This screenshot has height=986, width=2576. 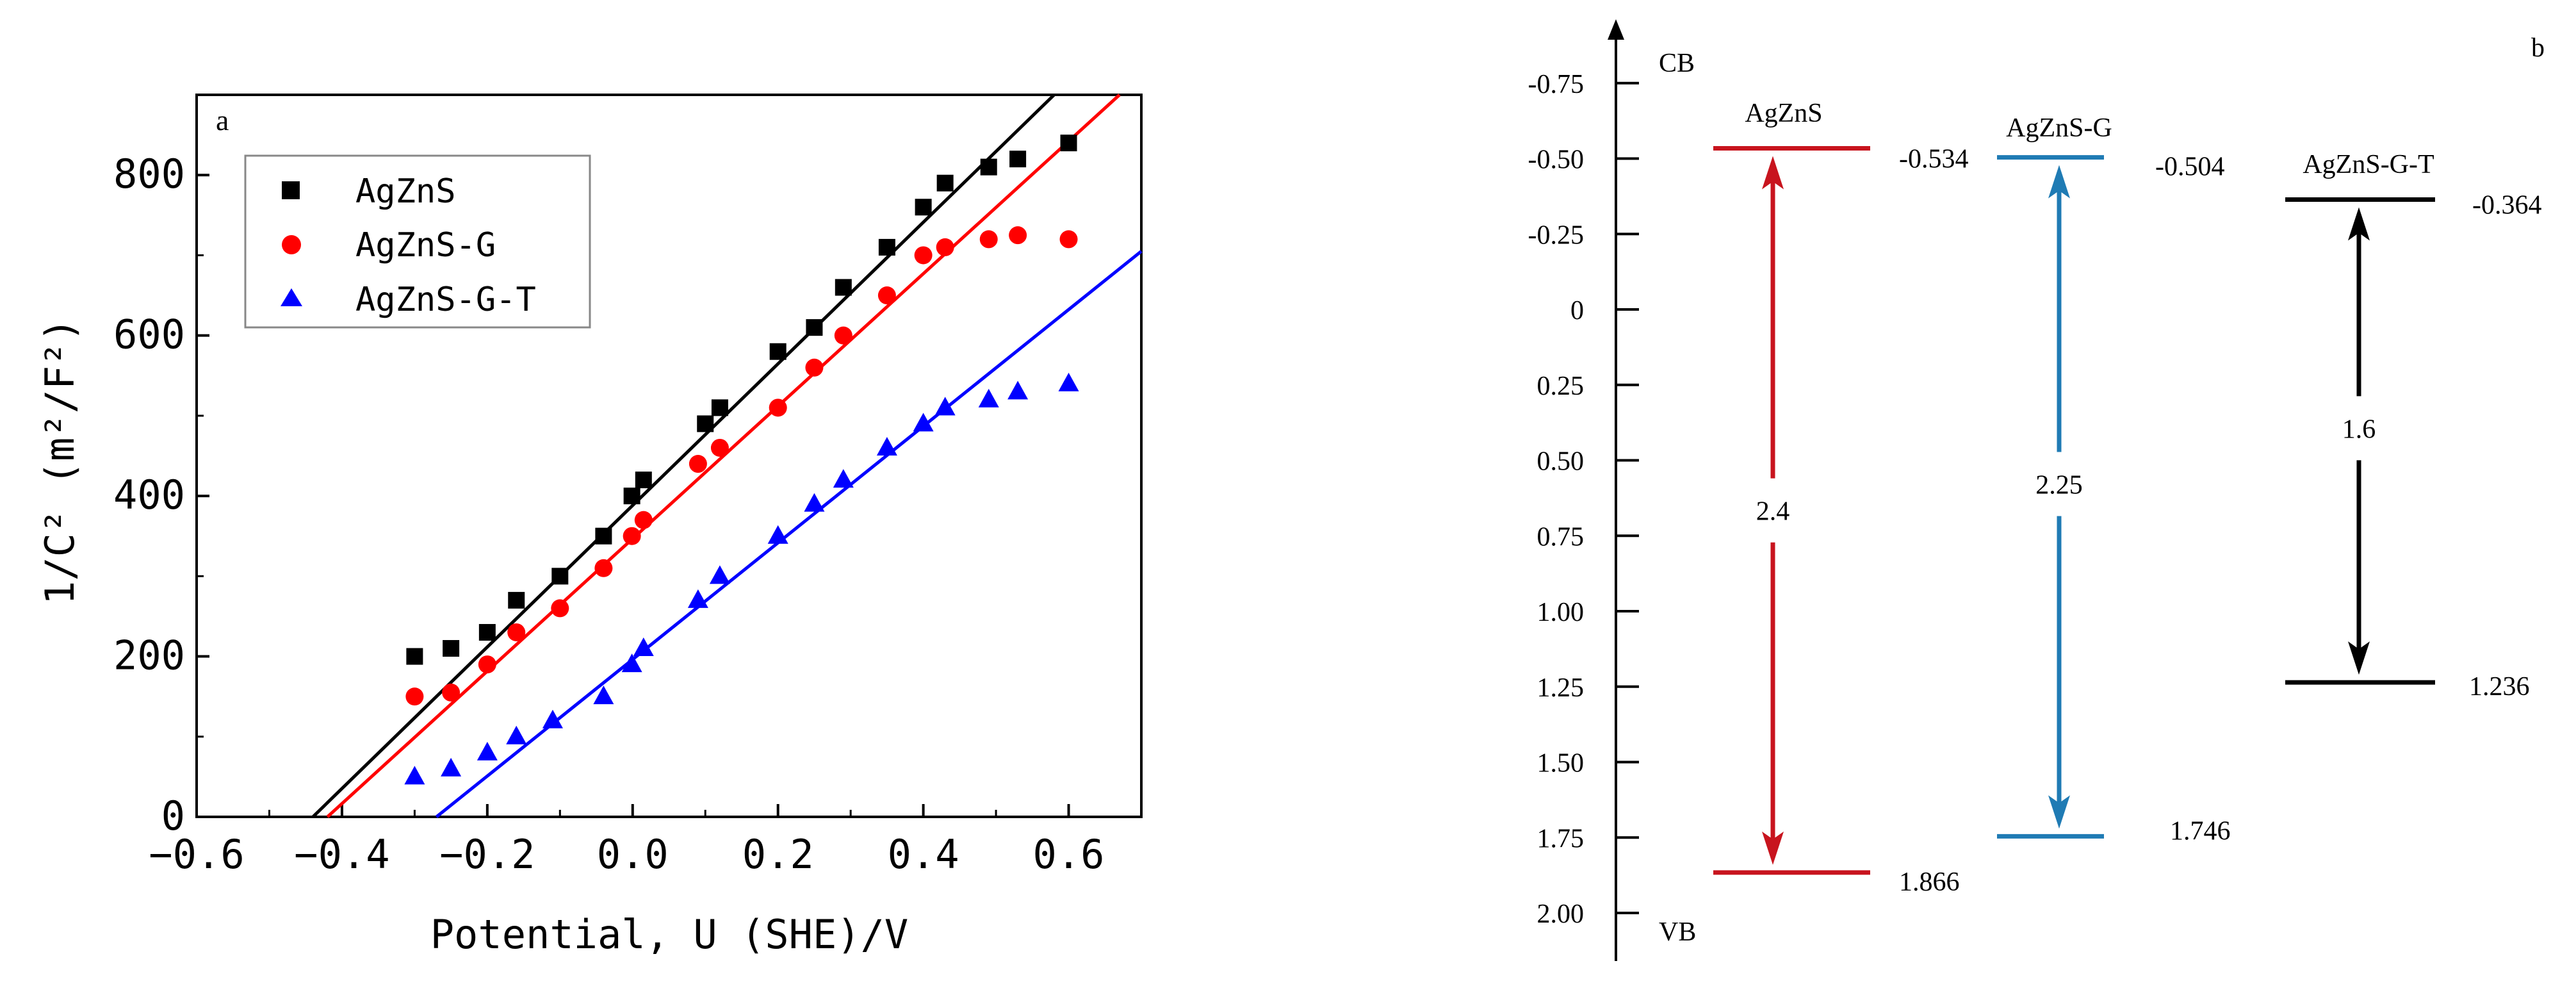 What do you see at coordinates (1929, 882) in the screenshot?
I see `vb-value-agzns: 1.866` at bounding box center [1929, 882].